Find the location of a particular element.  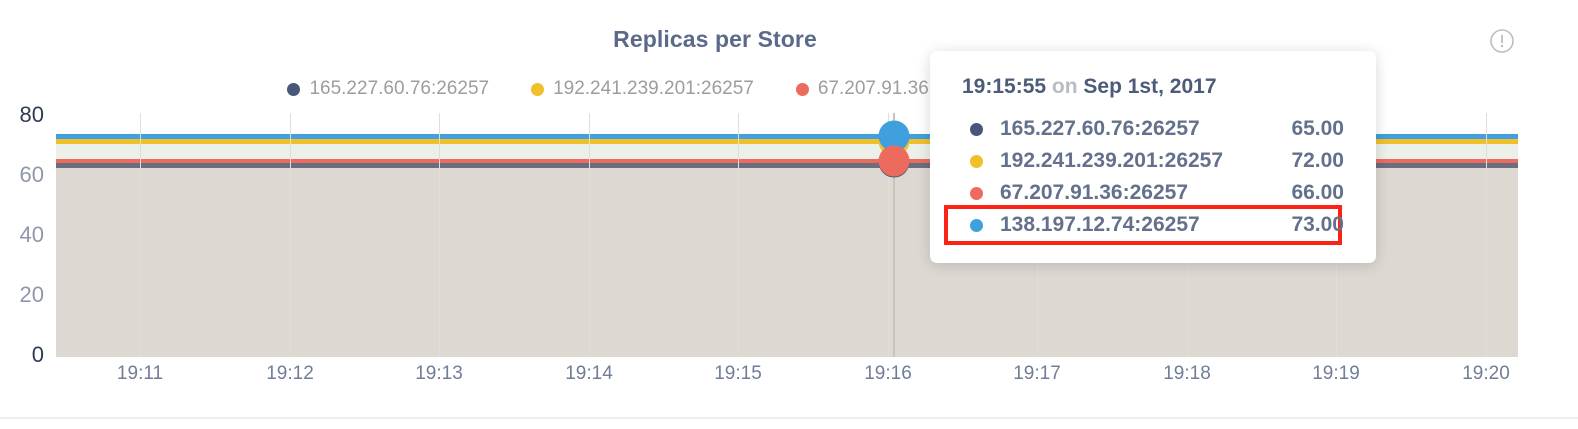

gridline-v-1913 is located at coordinates (439, 235).